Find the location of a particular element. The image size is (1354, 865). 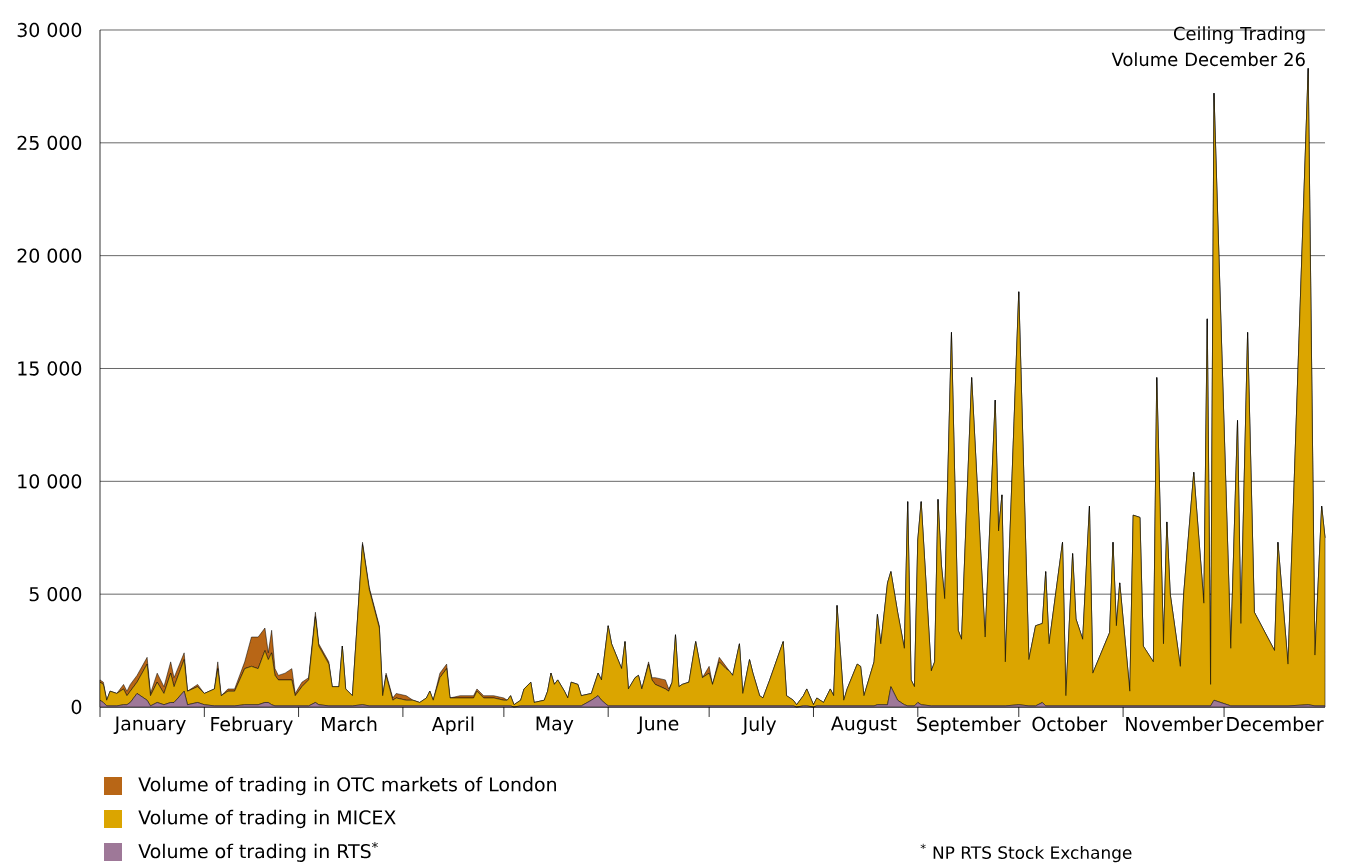

x-tick-label: May is located at coordinates (555, 725).